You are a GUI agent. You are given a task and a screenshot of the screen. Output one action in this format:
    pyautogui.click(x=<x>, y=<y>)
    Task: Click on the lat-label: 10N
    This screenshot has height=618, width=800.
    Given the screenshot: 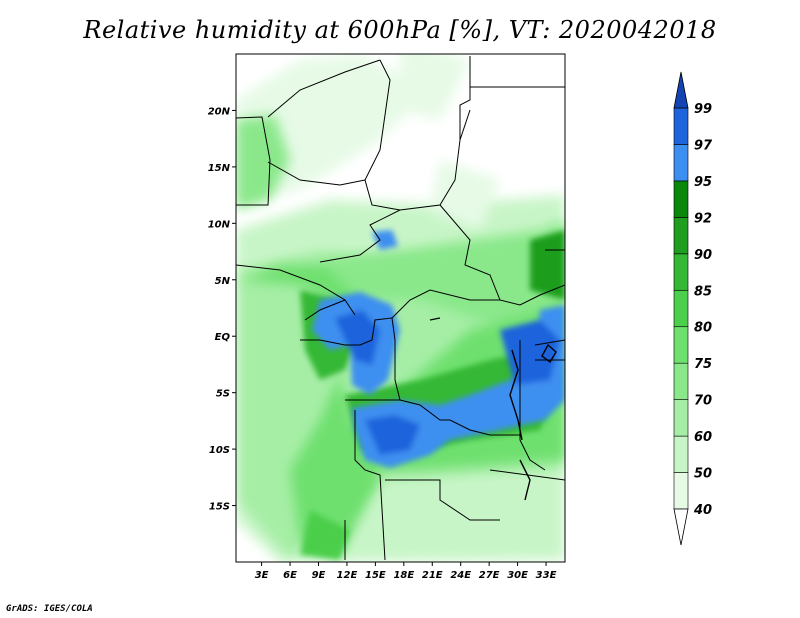 What is the action you would take?
    pyautogui.click(x=219, y=224)
    